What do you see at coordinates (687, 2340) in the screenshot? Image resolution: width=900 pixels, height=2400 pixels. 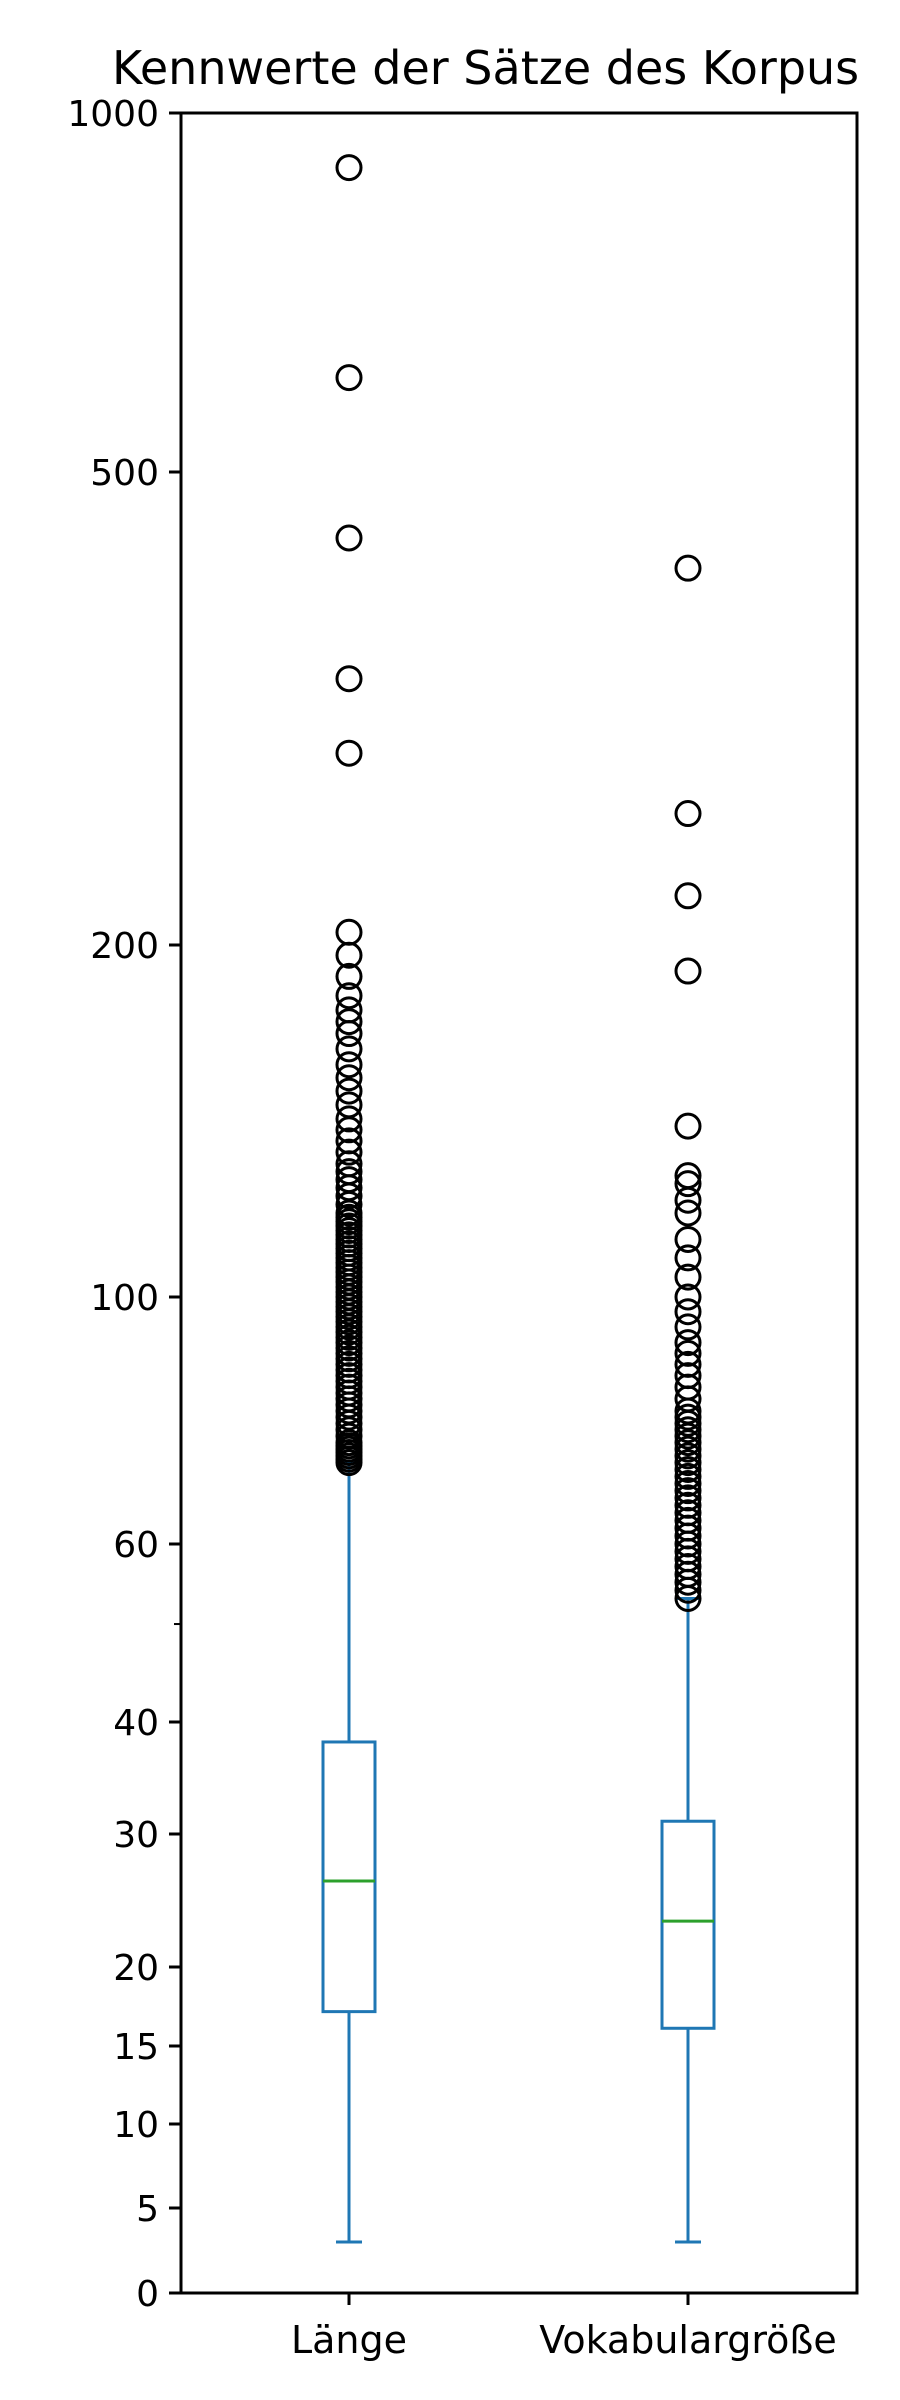 I see `x-category-label: Vokabulargröße` at bounding box center [687, 2340].